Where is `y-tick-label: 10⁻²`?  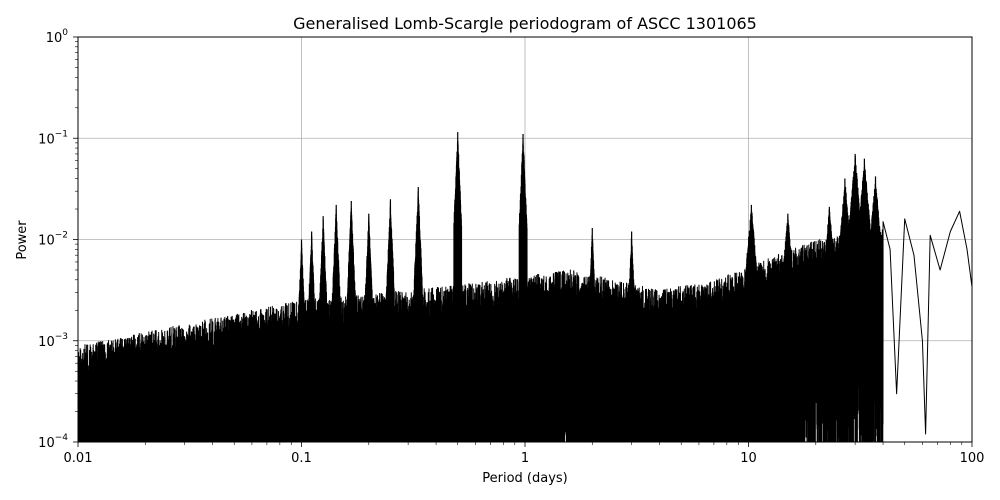
y-tick-label: 10⁻² is located at coordinates (53, 240).